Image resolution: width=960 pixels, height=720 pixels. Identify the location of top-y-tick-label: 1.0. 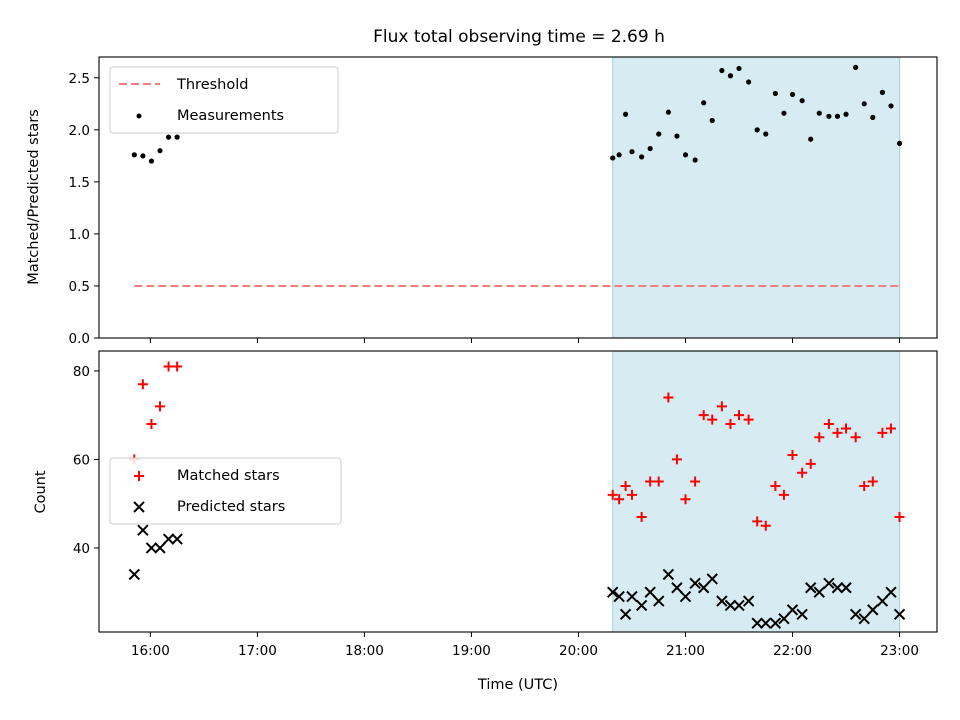
(79, 235).